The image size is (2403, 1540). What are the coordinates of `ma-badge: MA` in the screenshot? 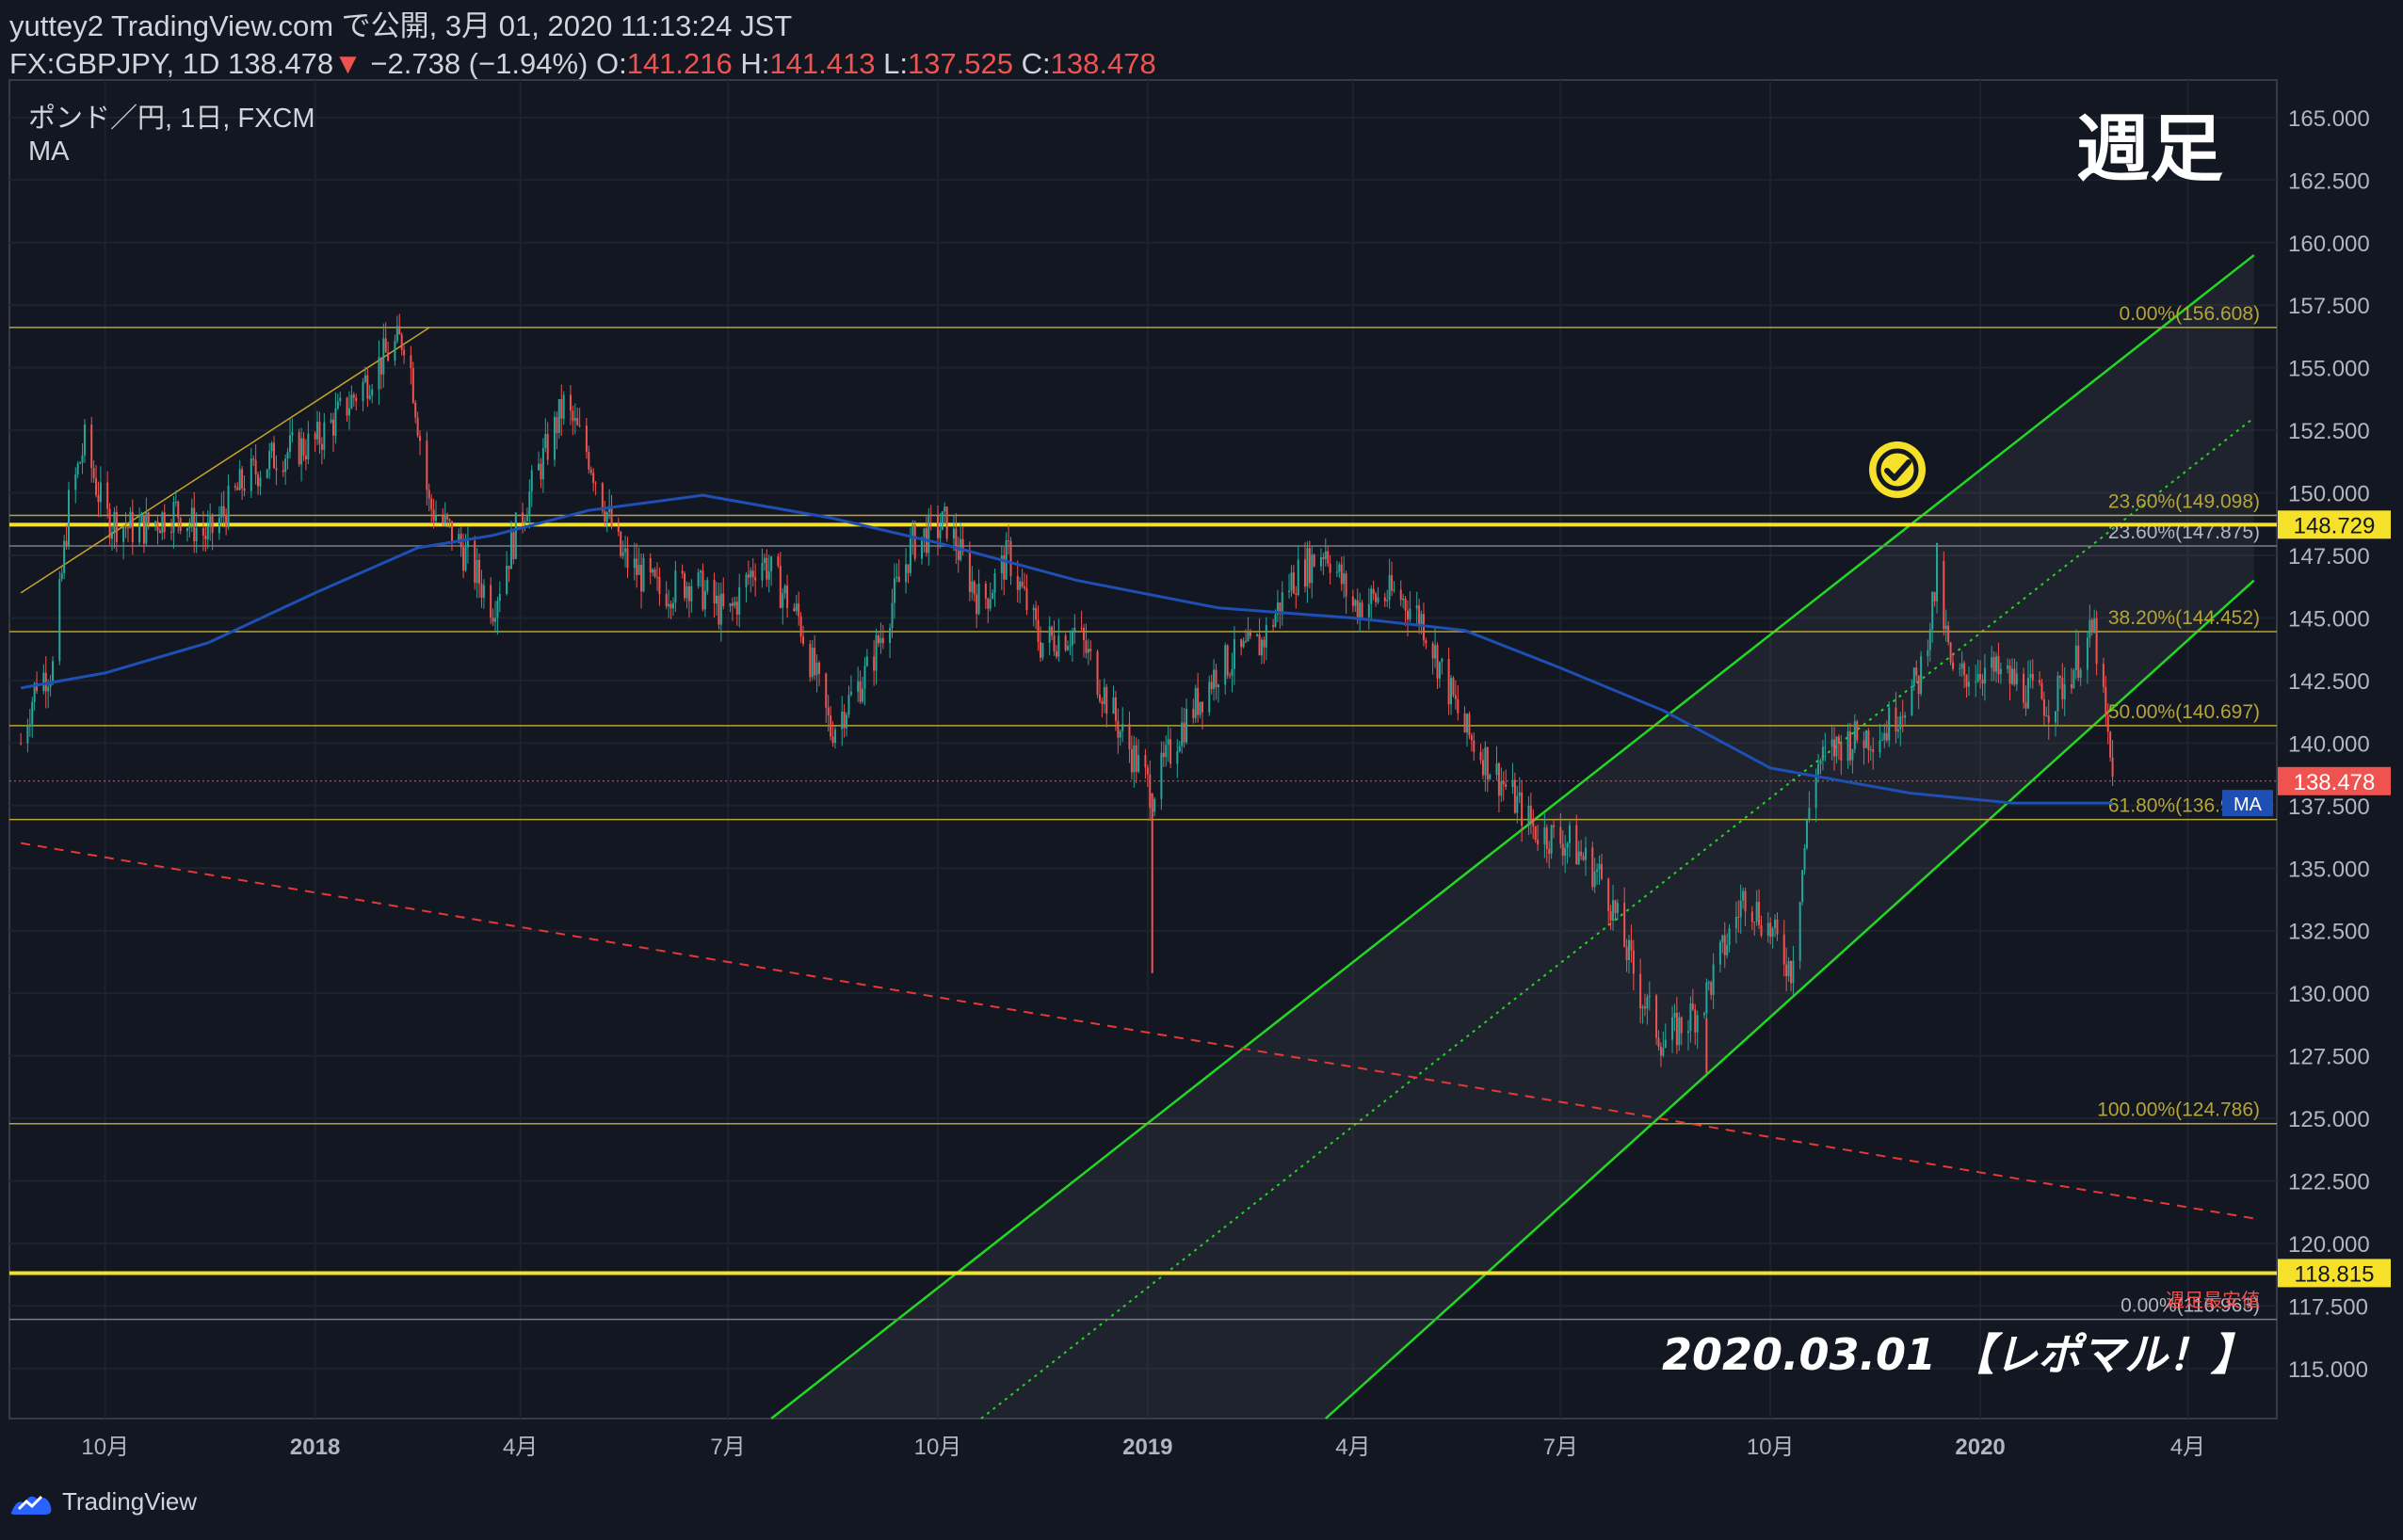 It's located at (2248, 804).